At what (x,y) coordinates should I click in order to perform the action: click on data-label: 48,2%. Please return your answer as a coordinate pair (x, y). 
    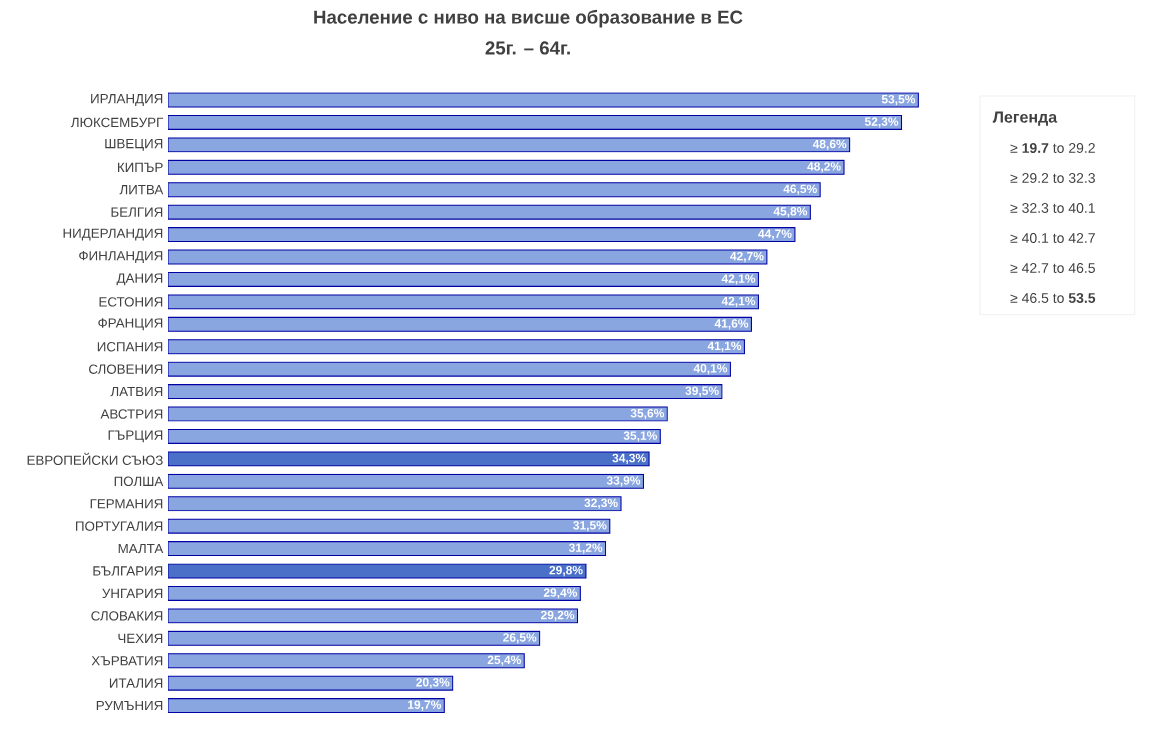
    Looking at the image, I should click on (824, 167).